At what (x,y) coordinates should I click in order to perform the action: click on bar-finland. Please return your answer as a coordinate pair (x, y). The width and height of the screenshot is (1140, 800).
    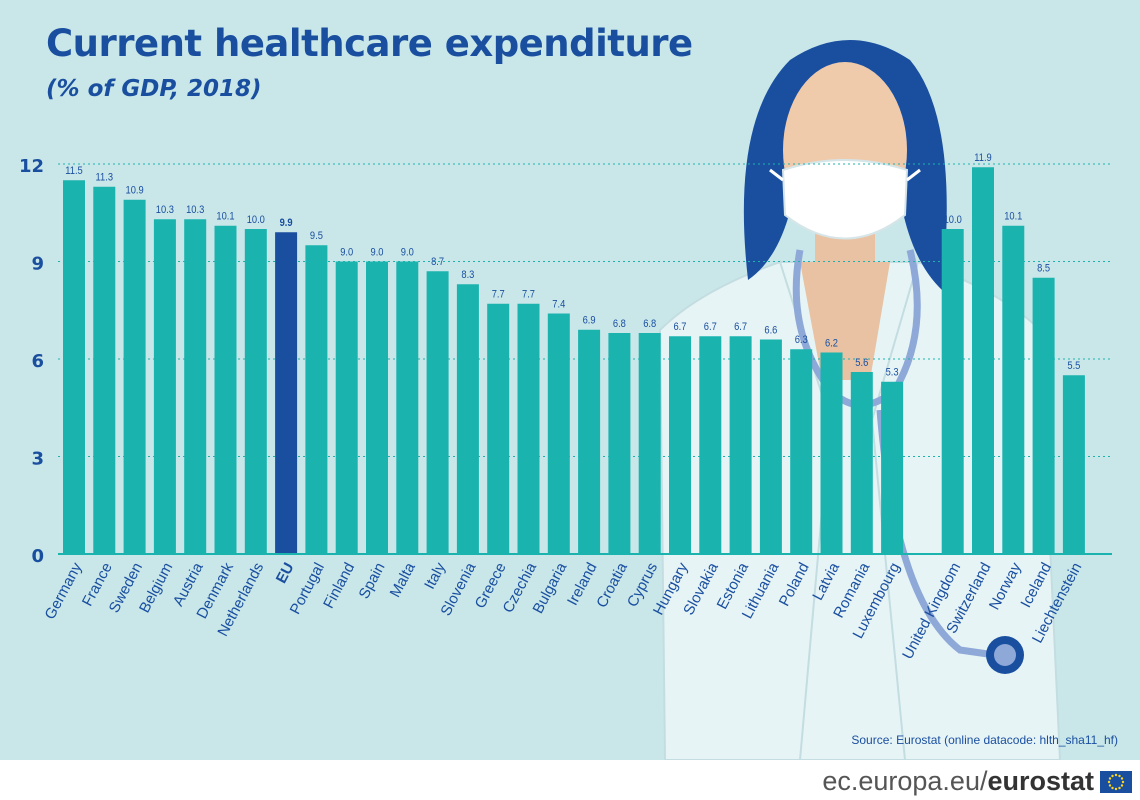
    Looking at the image, I should click on (346, 407).